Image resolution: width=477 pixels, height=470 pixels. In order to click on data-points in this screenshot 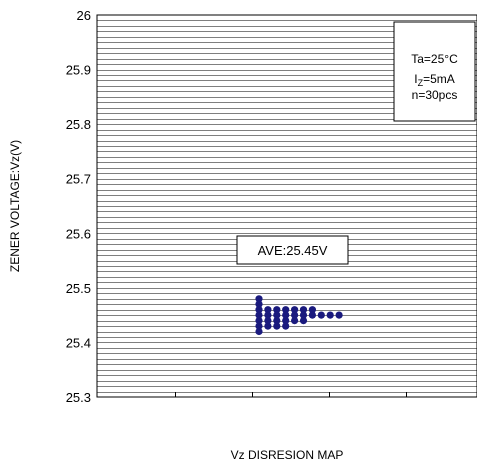, I will do `click(299, 315)`.